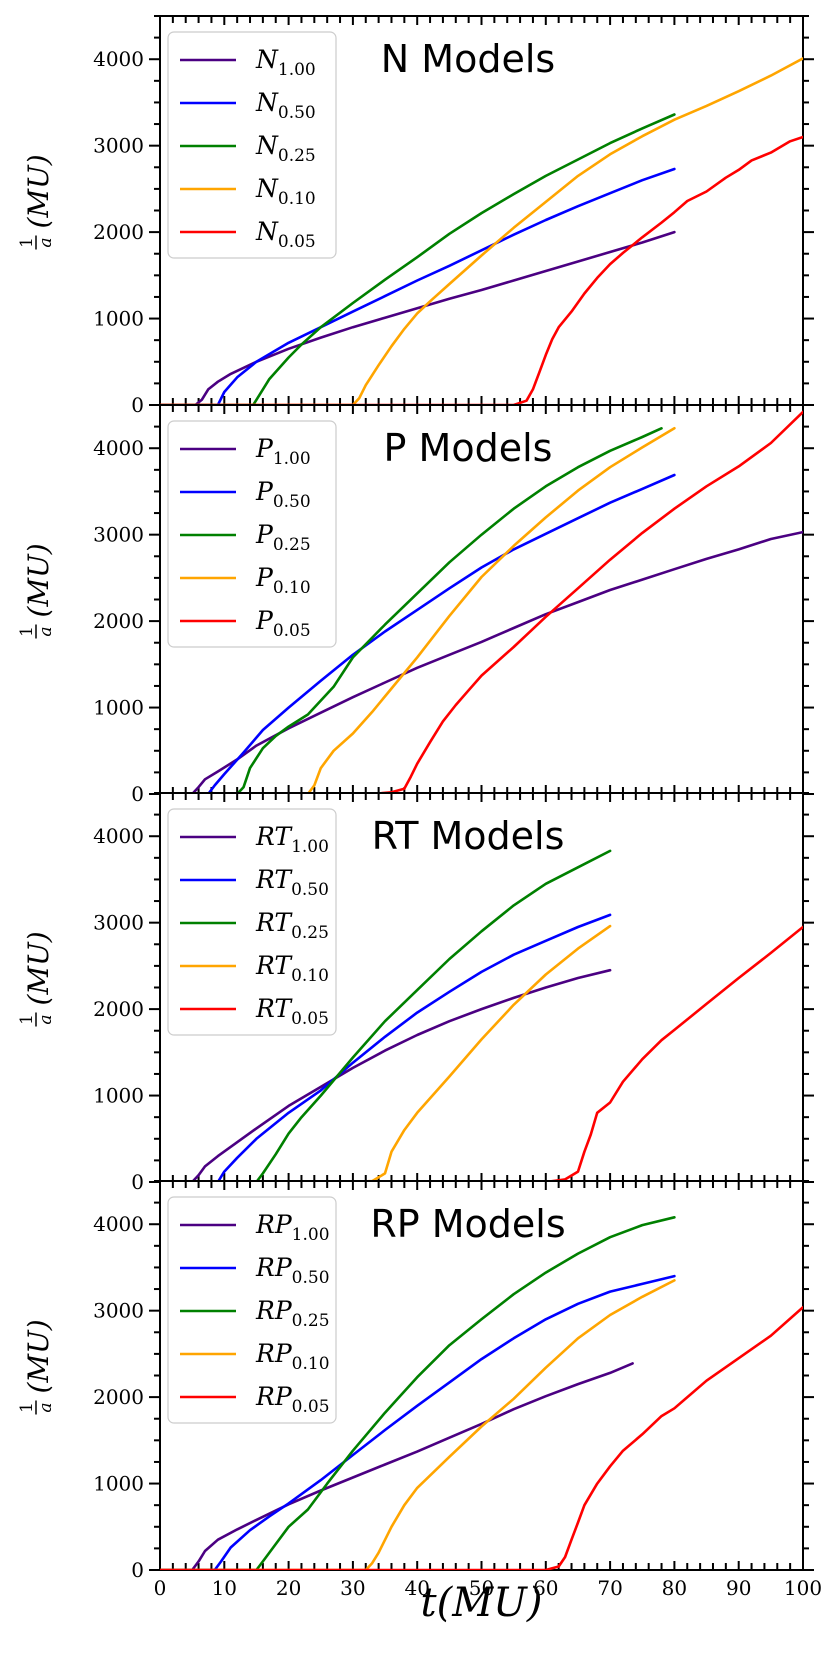 The width and height of the screenshot is (830, 1661). I want to click on legend-entry: RP0.25, so click(292, 1313).